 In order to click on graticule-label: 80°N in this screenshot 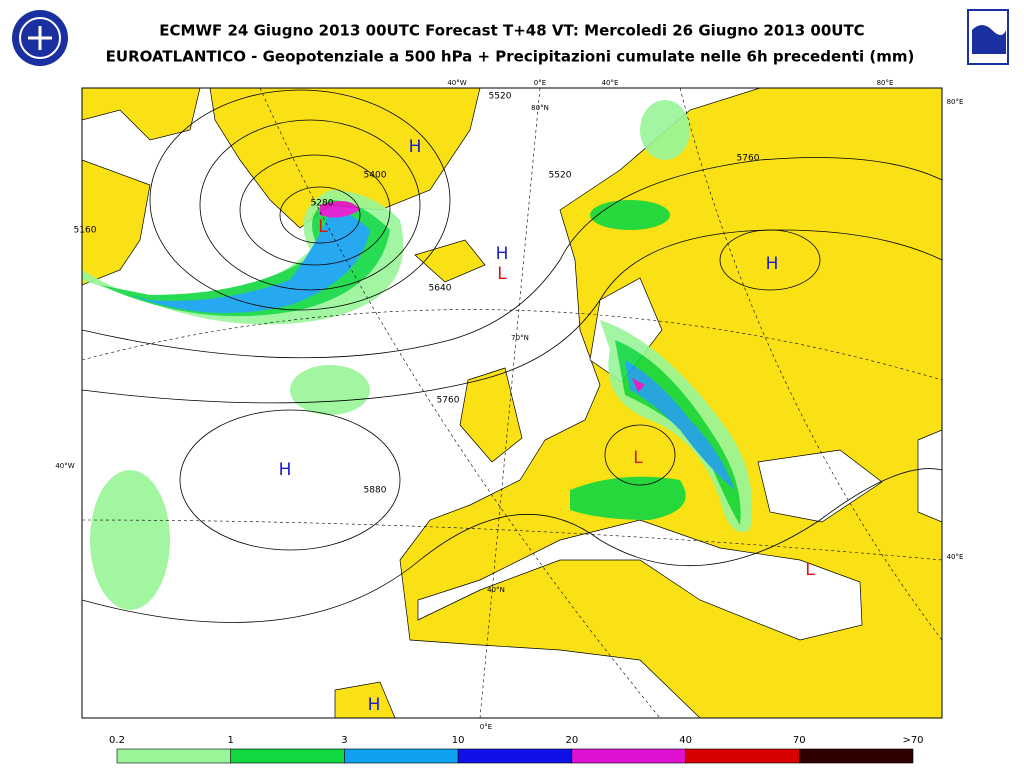, I will do `click(540, 108)`.